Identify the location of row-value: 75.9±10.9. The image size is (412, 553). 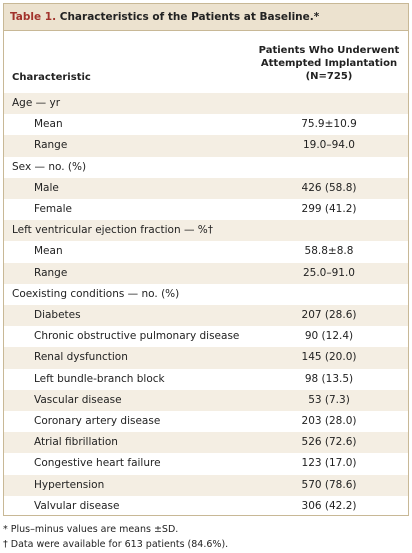
(329, 124).